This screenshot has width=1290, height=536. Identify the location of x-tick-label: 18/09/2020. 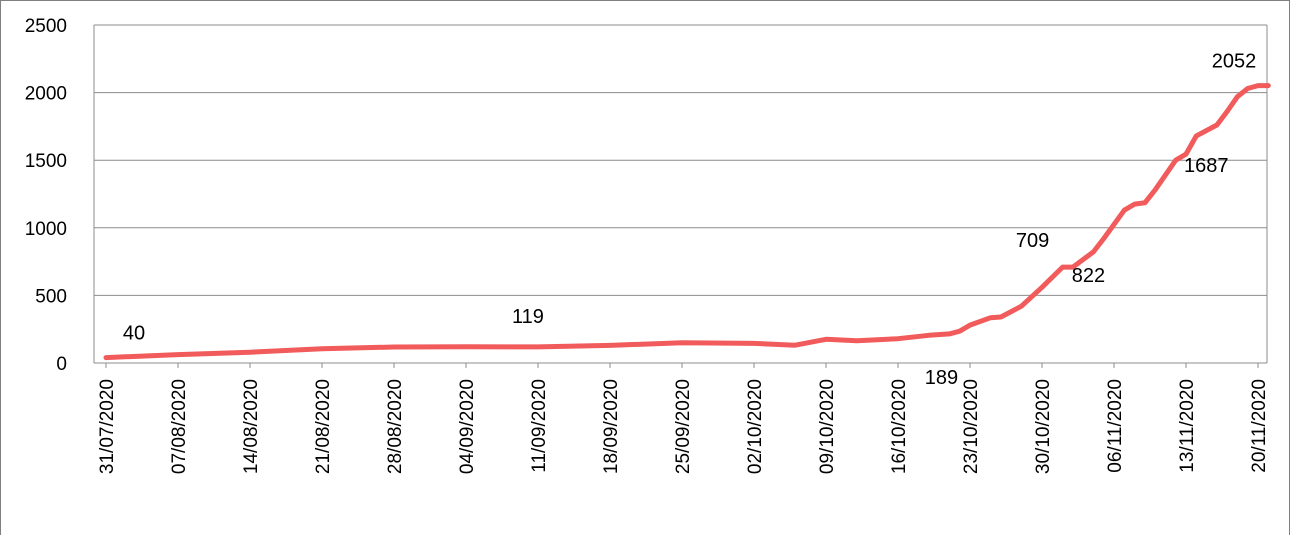
(611, 426).